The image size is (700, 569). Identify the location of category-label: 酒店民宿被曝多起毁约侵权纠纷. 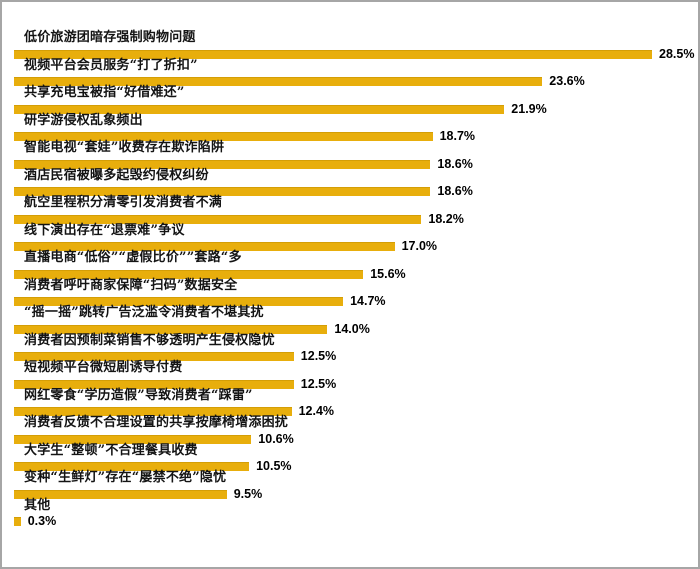
(116, 175).